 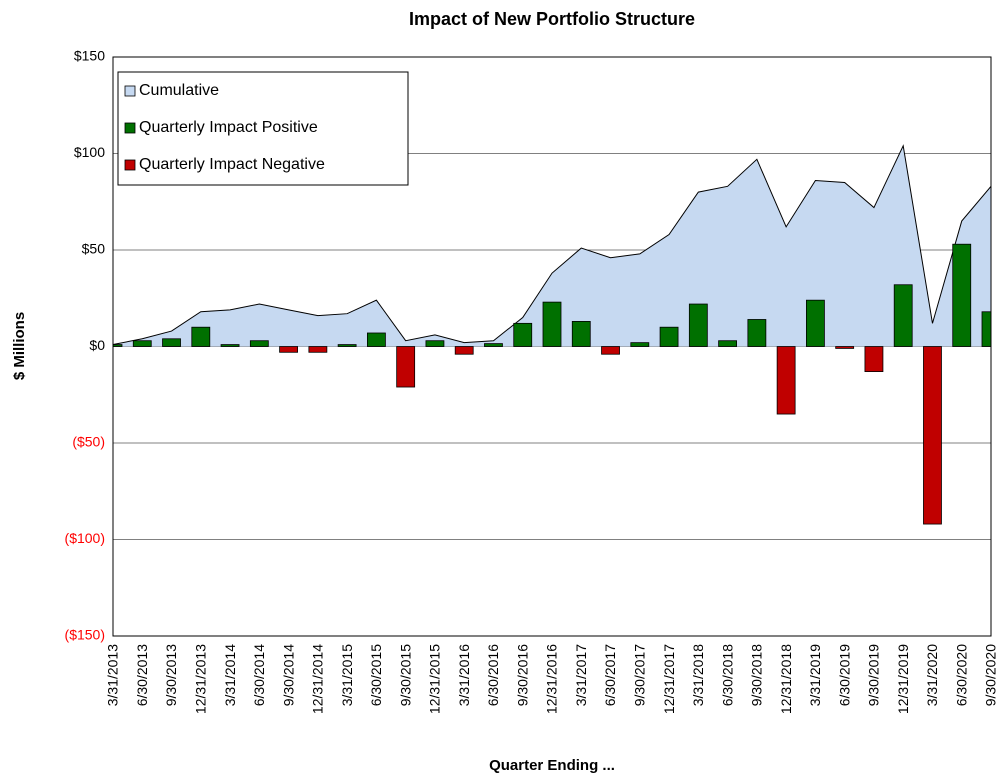 What do you see at coordinates (405, 675) in the screenshot?
I see `x-tick-label: 9/30/2015` at bounding box center [405, 675].